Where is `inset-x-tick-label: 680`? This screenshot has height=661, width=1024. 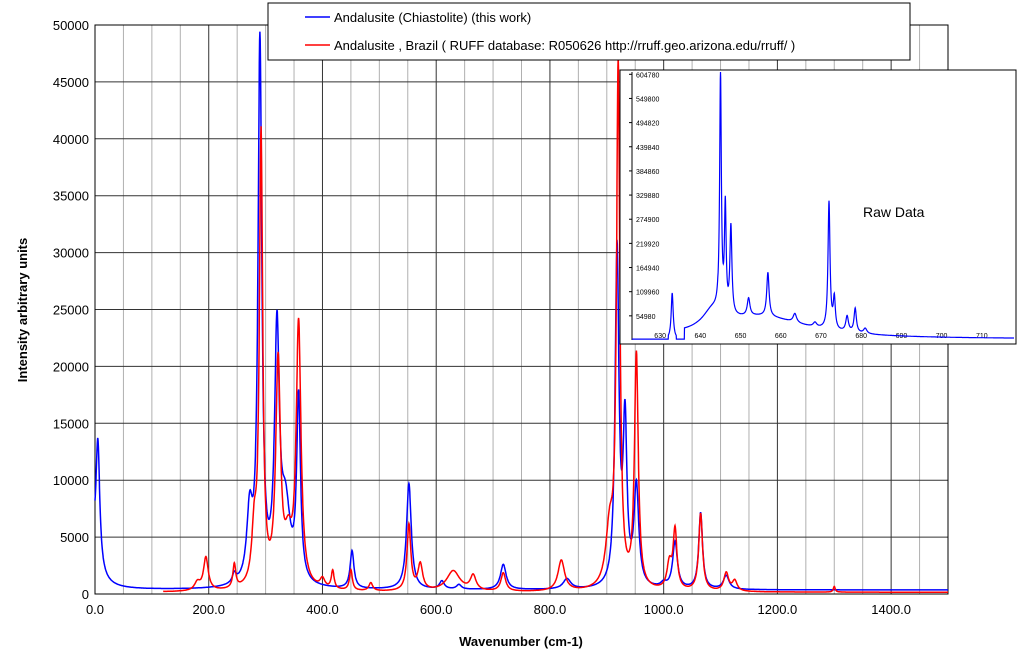 inset-x-tick-label: 680 is located at coordinates (861, 336).